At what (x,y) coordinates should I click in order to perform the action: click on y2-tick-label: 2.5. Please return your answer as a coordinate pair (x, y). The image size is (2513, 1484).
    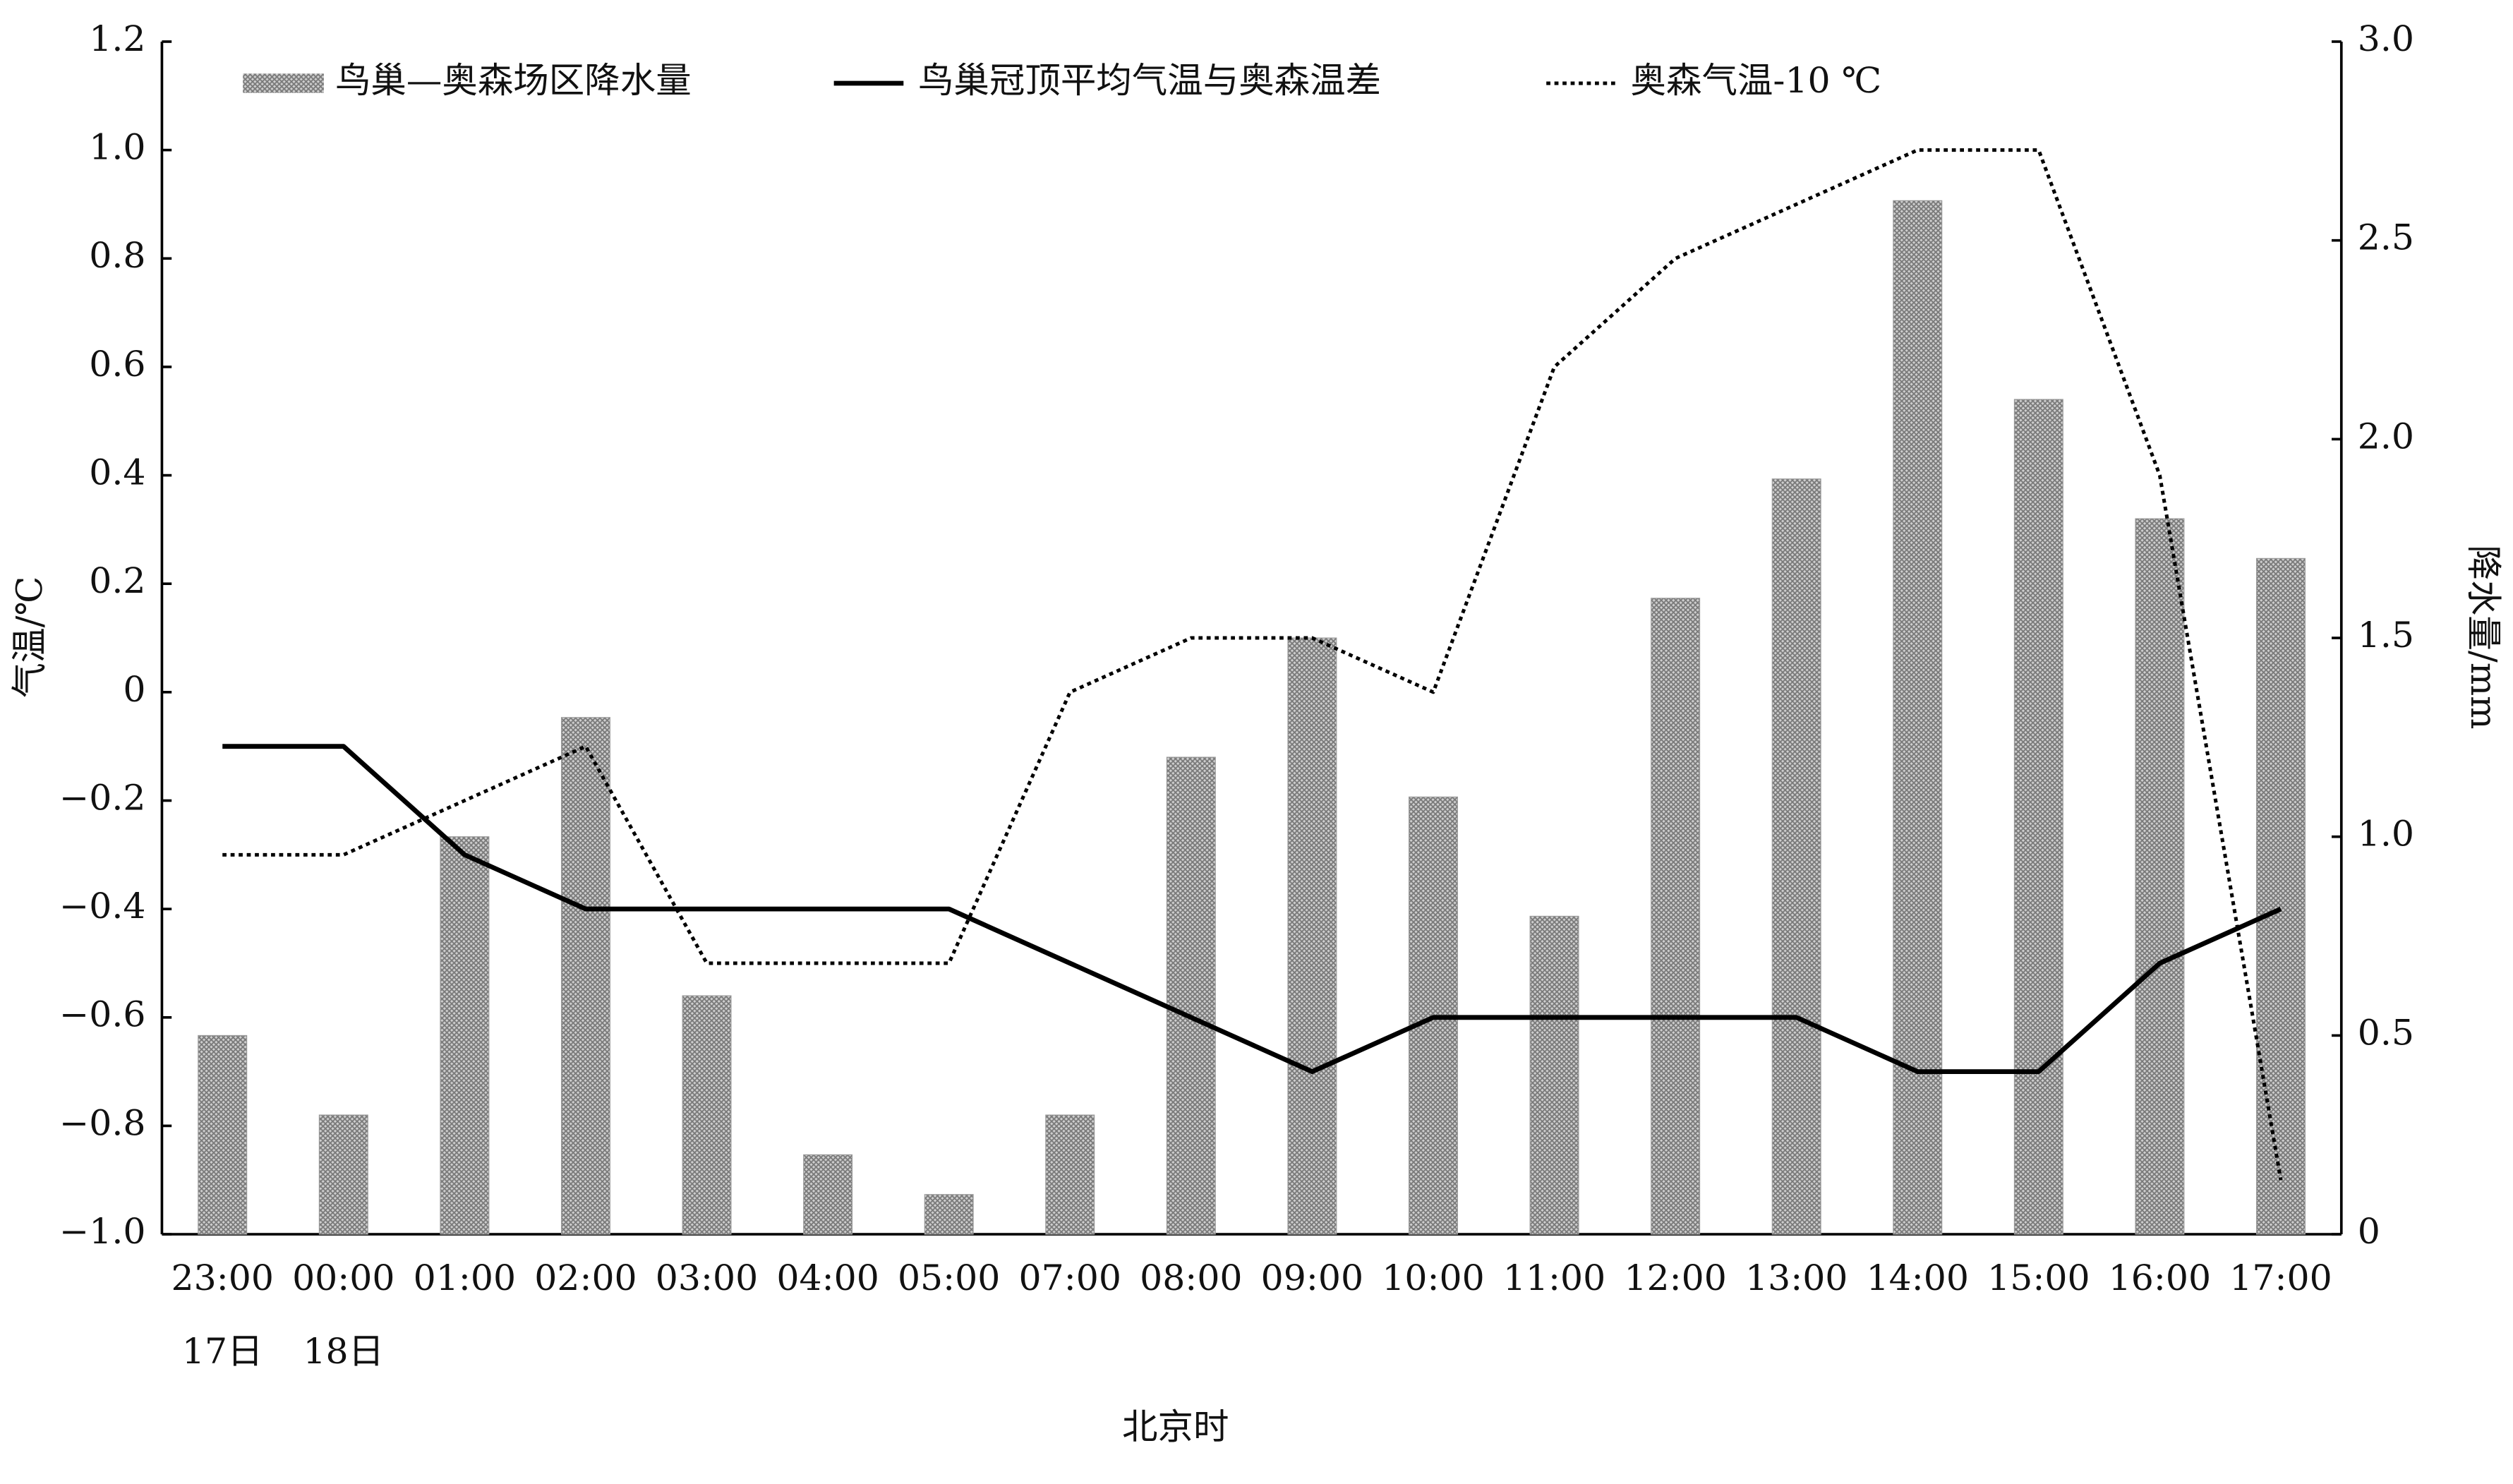
    Looking at the image, I should click on (2386, 237).